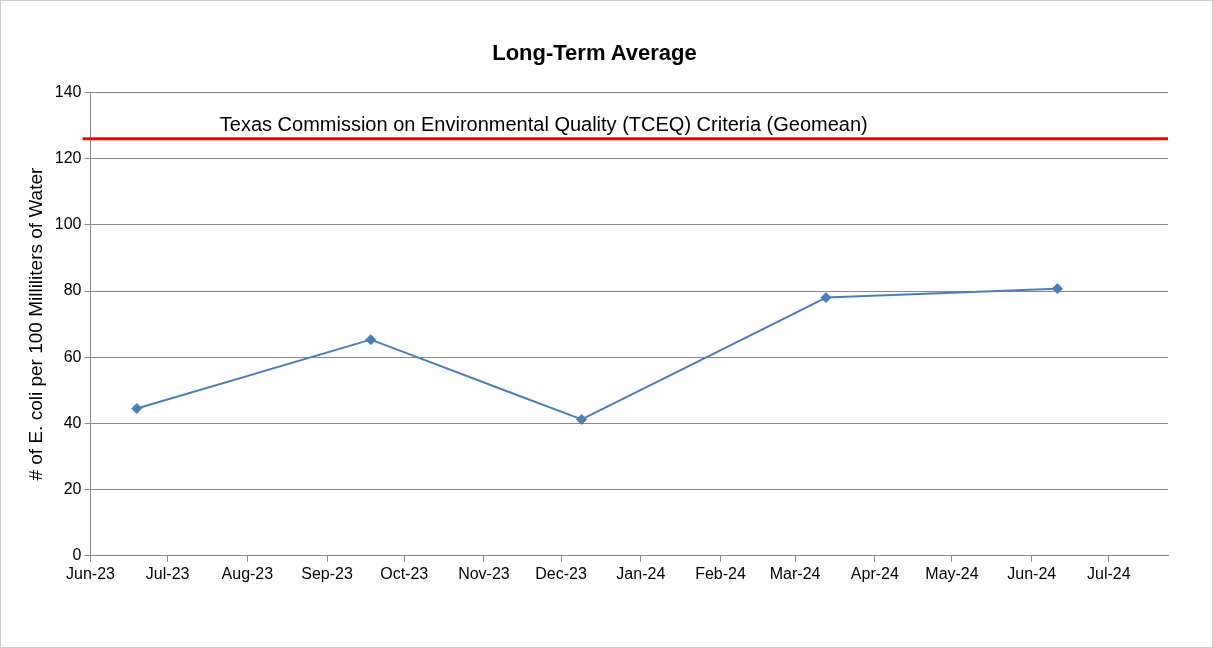  I want to click on x-tick-label: Dec-23, so click(561, 573).